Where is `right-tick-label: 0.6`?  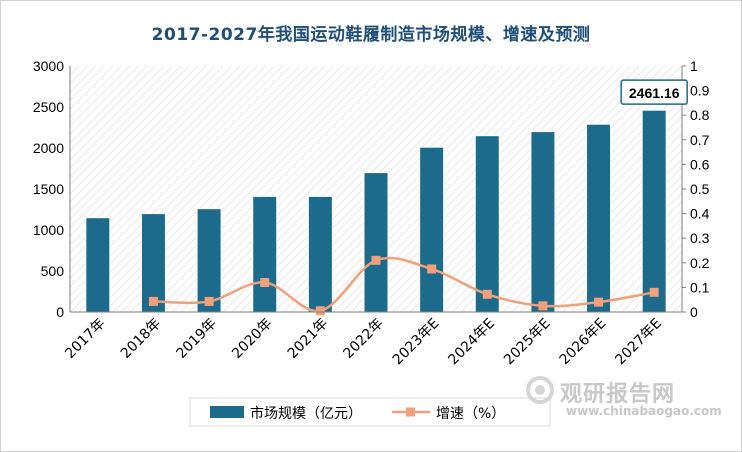 right-tick-label: 0.6 is located at coordinates (700, 164).